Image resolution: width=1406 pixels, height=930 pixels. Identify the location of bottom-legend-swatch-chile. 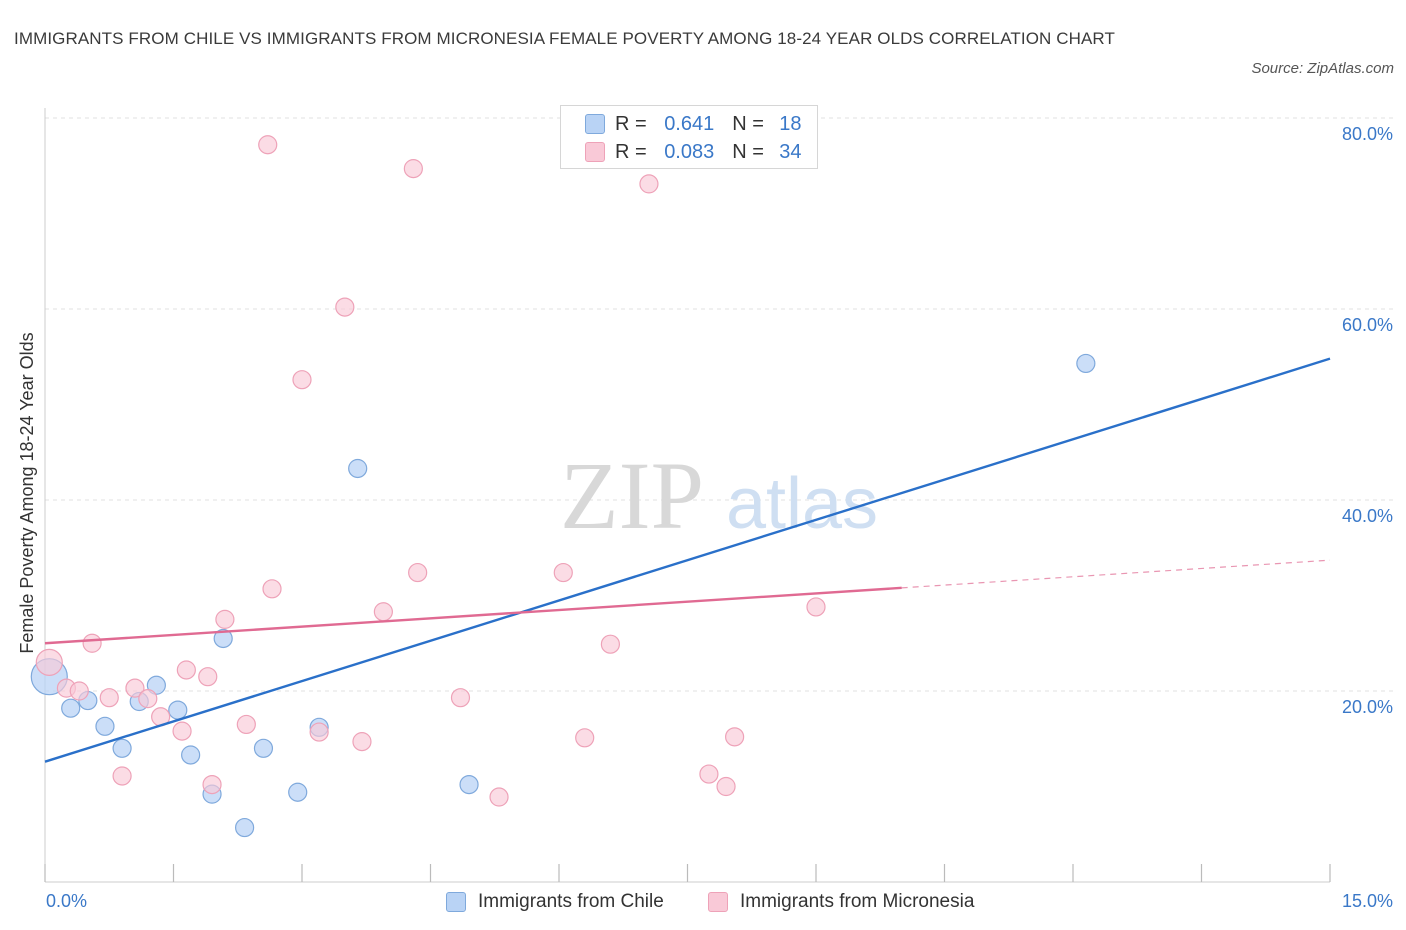
(456, 902).